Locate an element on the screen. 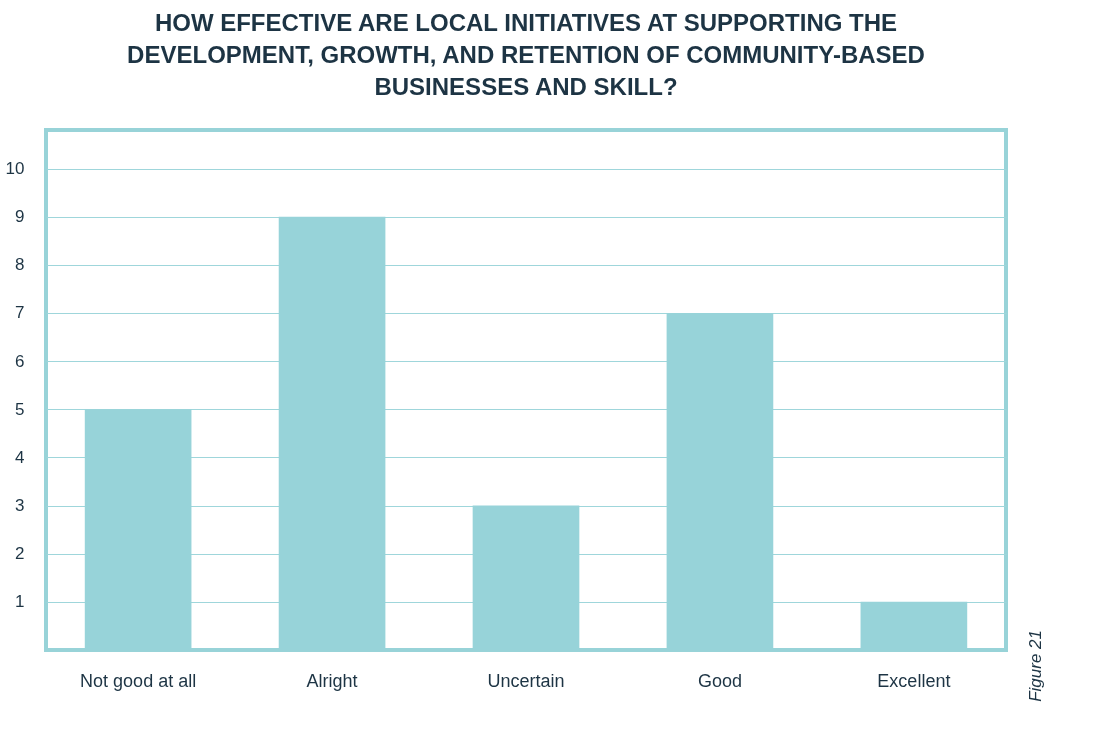 This screenshot has height=751, width=1099. y-tick-label: 10 is located at coordinates (15, 169).